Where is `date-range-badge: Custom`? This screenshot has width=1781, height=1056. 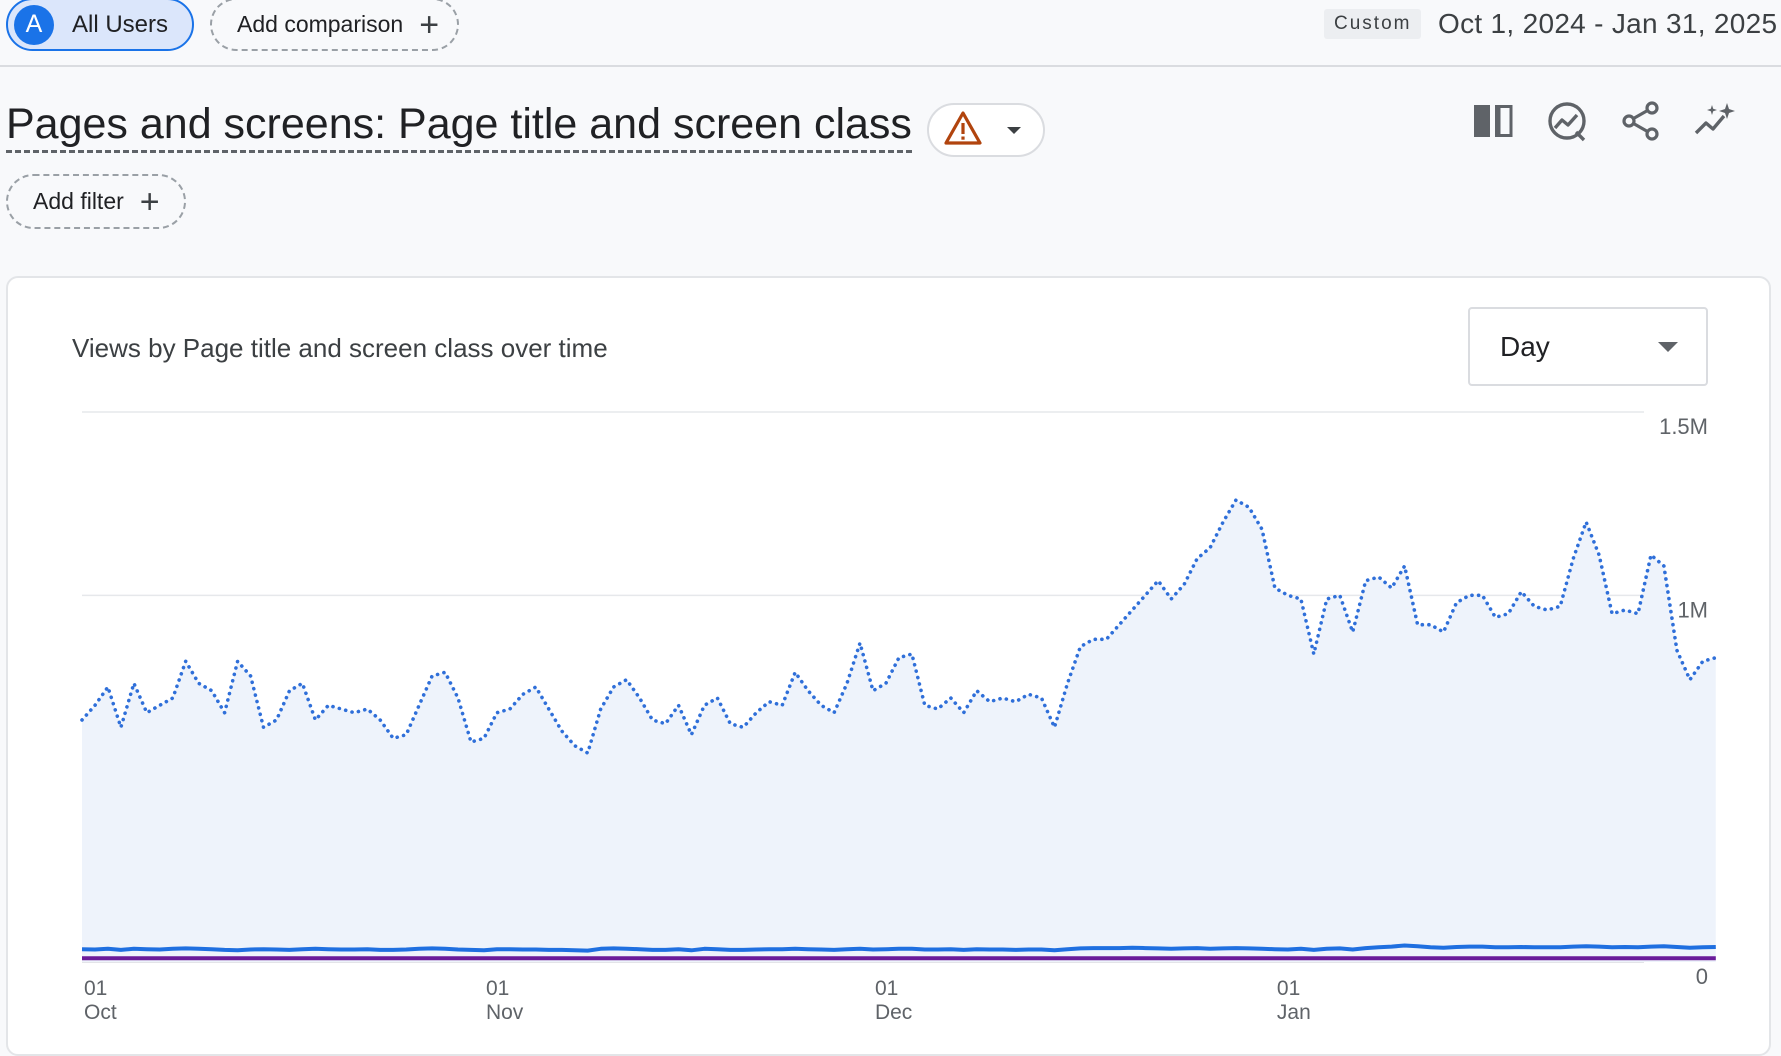
date-range-badge: Custom is located at coordinates (1373, 24).